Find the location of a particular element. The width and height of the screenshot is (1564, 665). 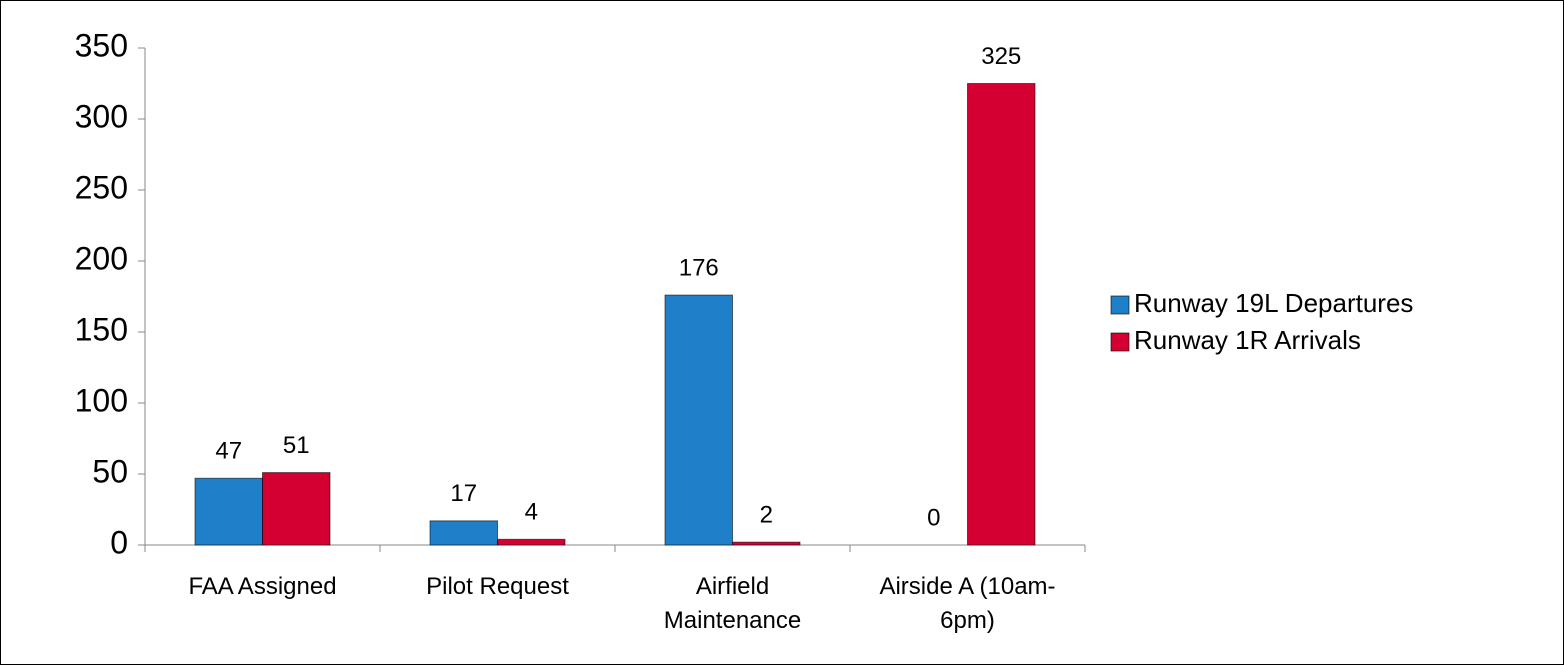

x-tick-label: Pilot Request is located at coordinates (497, 586).